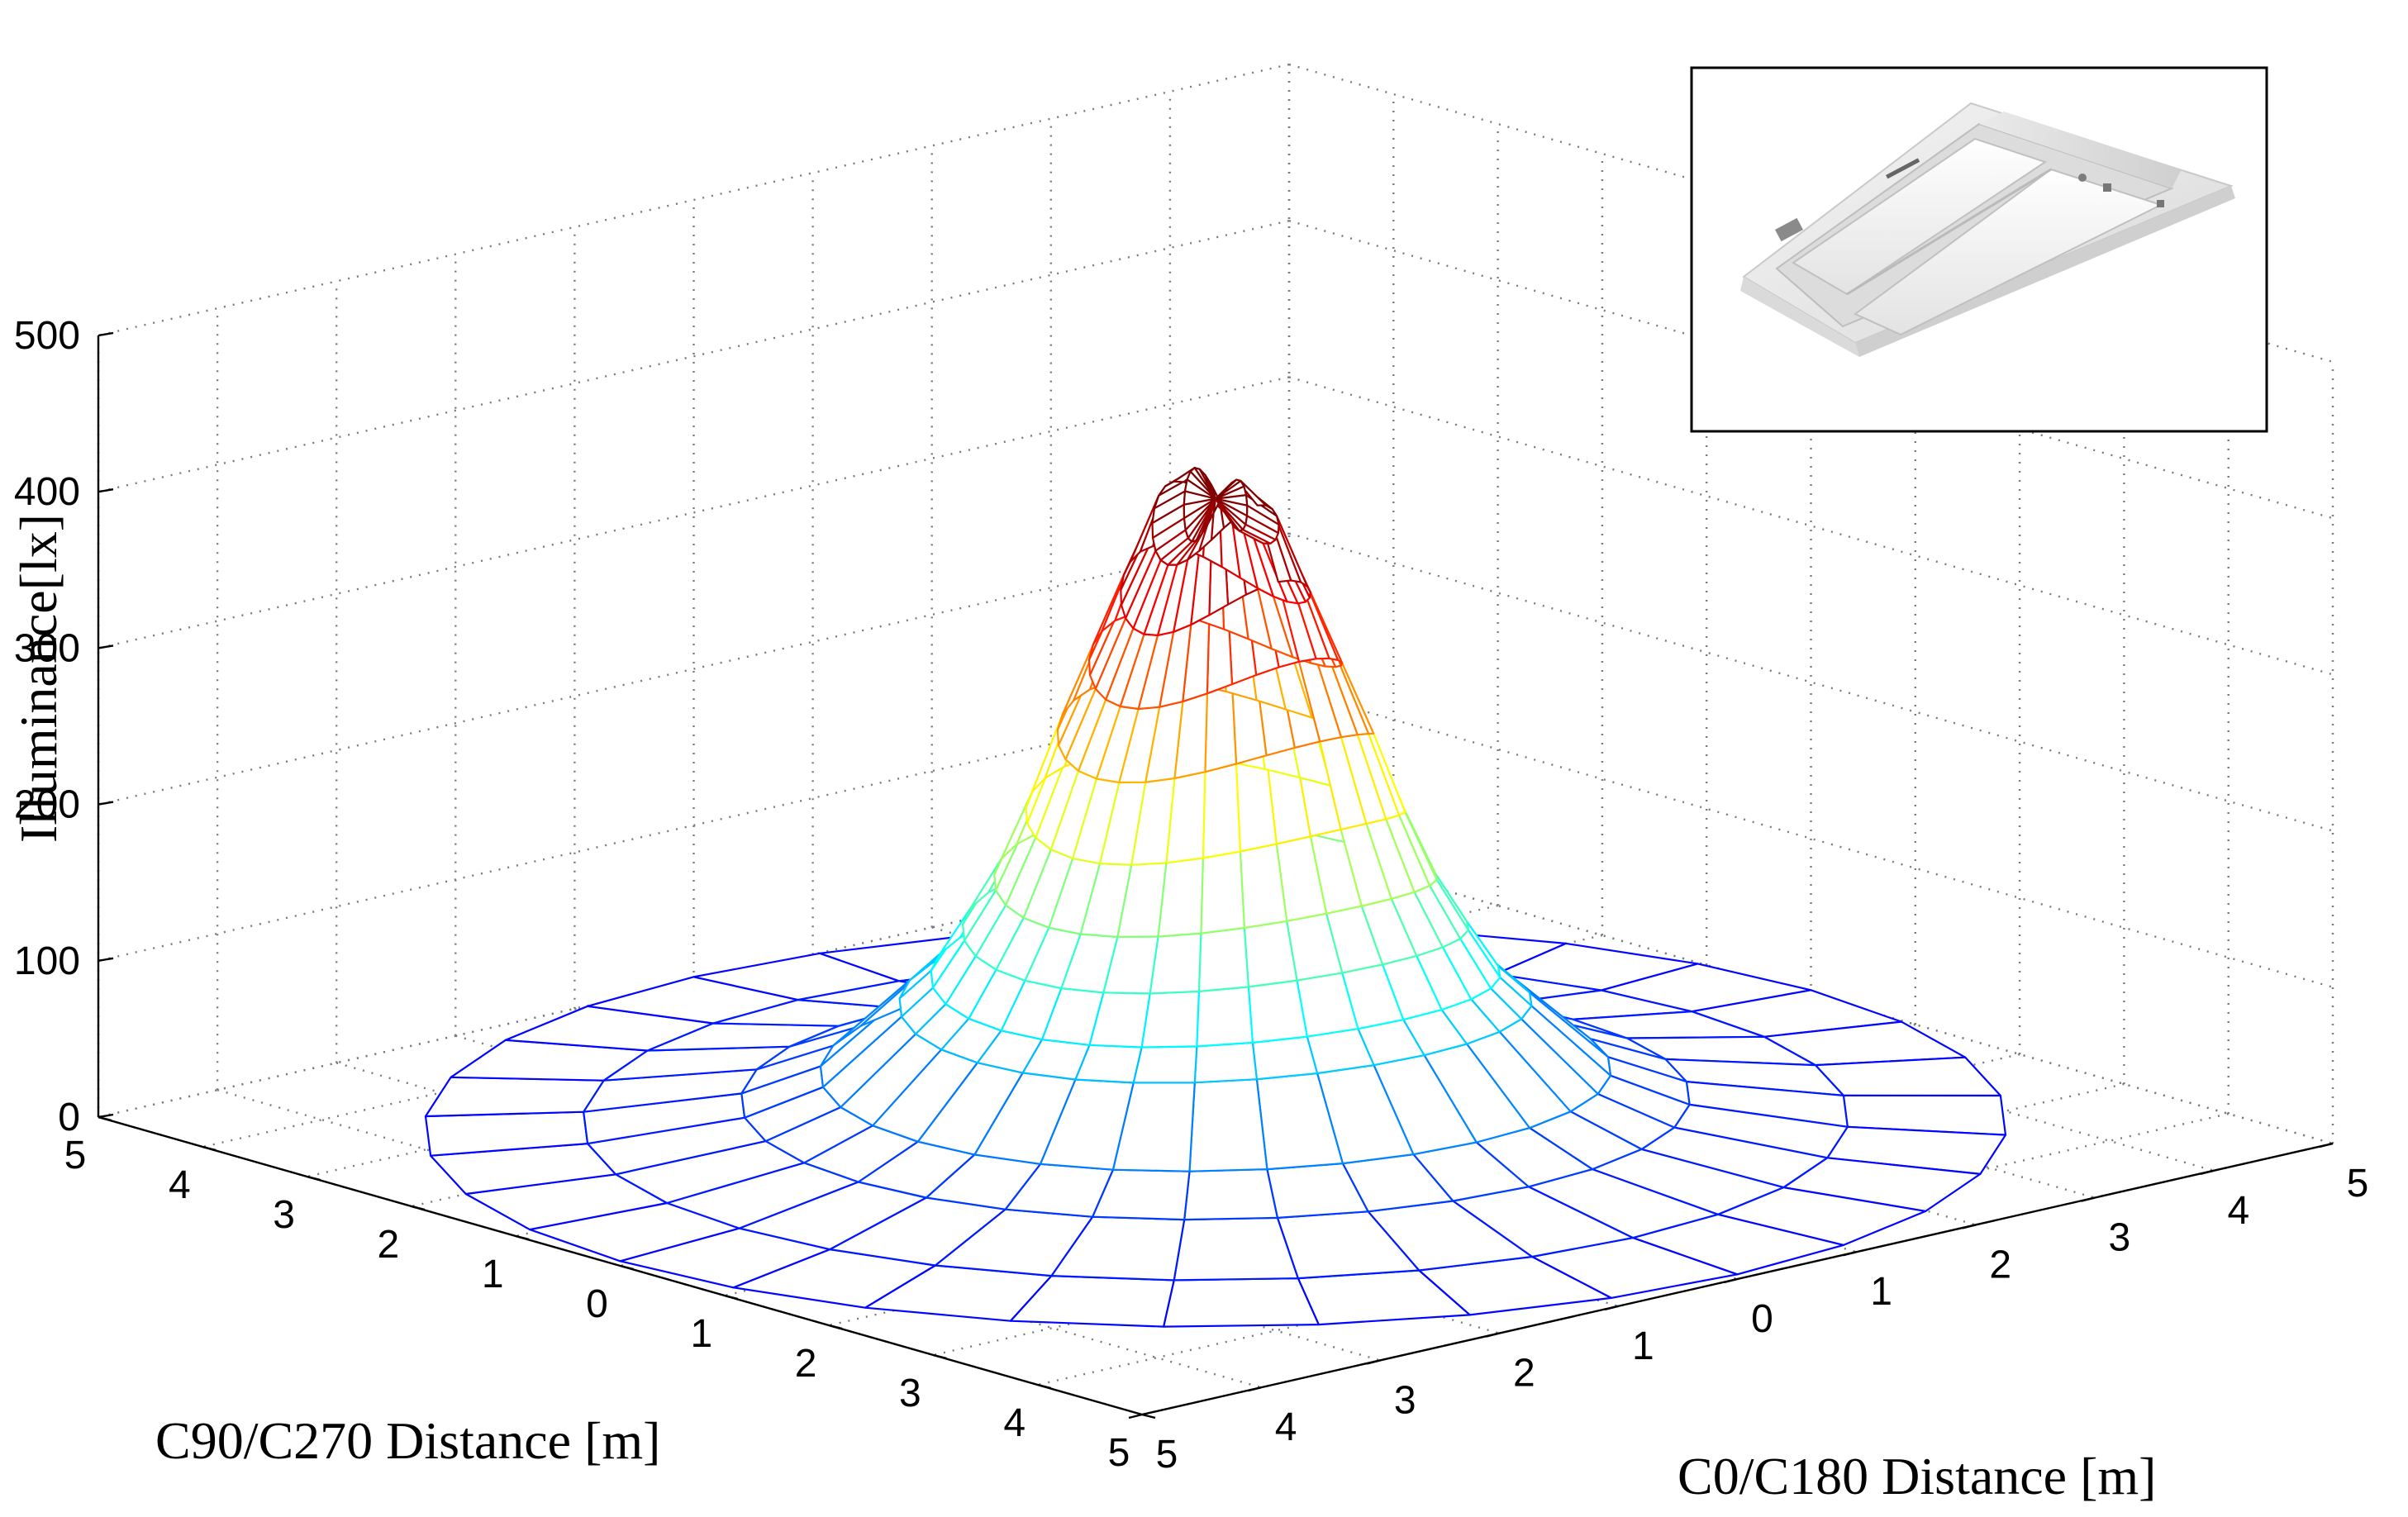 The image size is (2408, 1517). I want to click on z-tick-label: 0, so click(69, 1117).